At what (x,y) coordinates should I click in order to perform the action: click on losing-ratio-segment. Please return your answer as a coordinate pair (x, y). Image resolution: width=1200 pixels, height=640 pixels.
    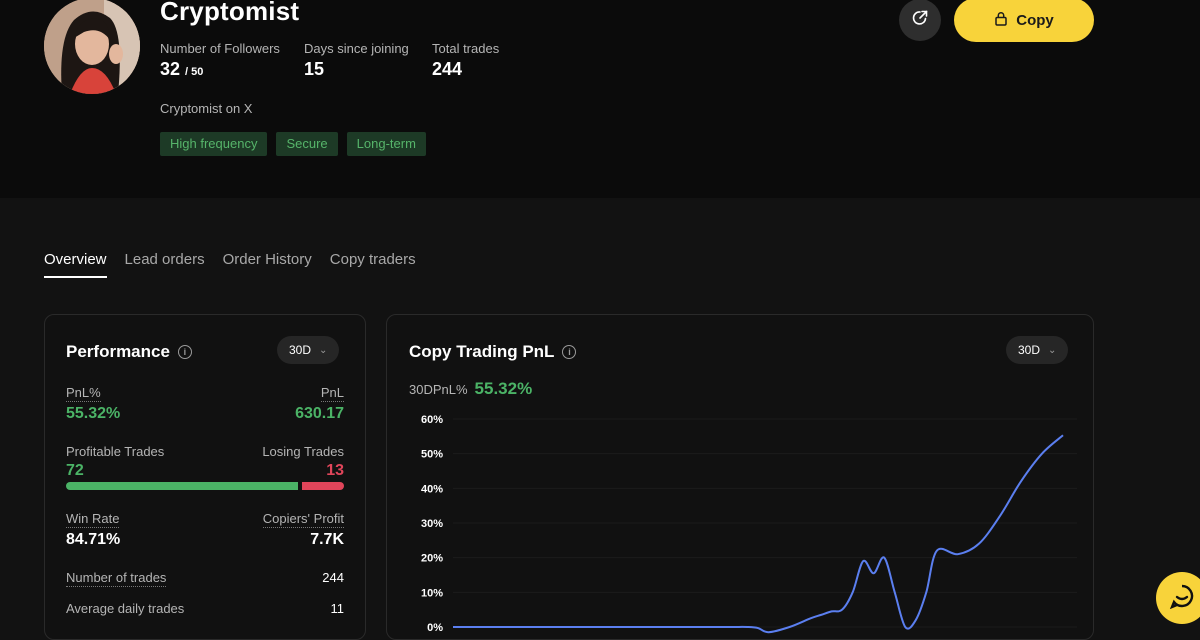
    Looking at the image, I should click on (323, 486).